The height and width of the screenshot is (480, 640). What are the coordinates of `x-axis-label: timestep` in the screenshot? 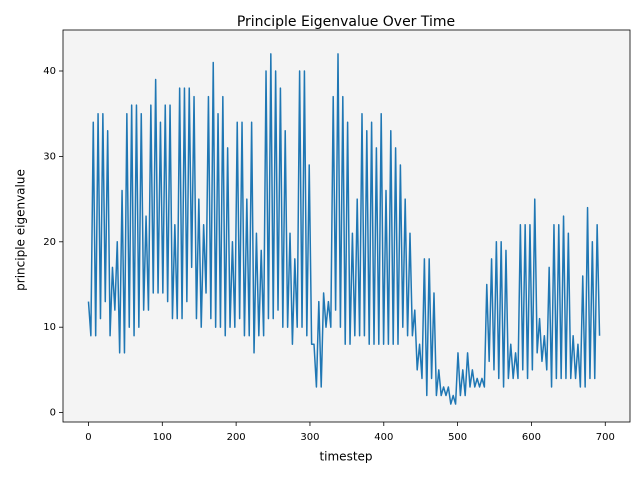 It's located at (345, 457).